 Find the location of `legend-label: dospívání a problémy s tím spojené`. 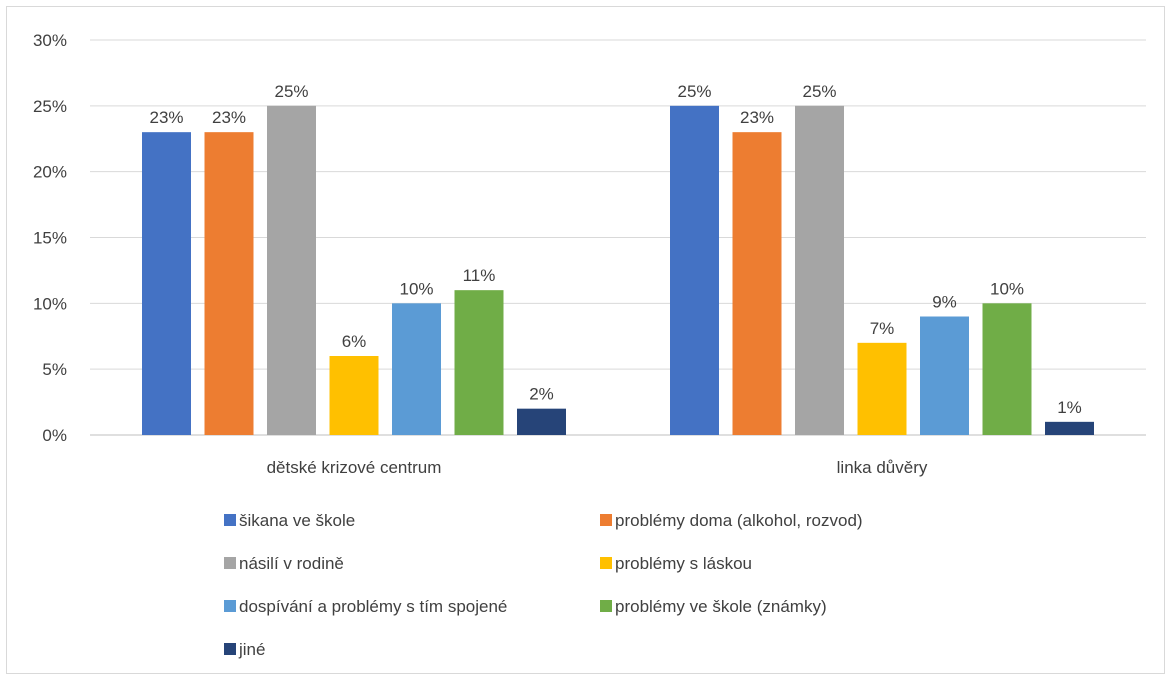

legend-label: dospívání a problémy s tím spojené is located at coordinates (373, 606).